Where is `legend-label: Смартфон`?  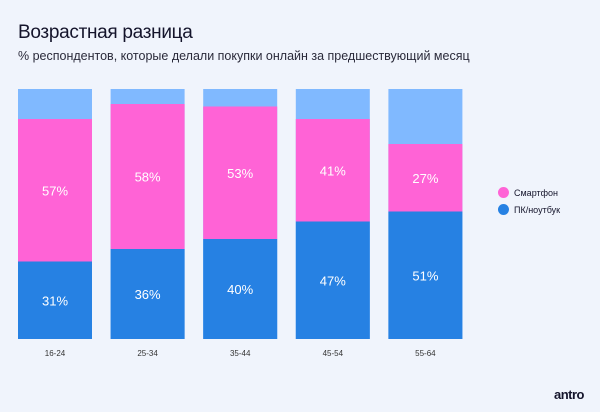
legend-label: Смартфон is located at coordinates (536, 192).